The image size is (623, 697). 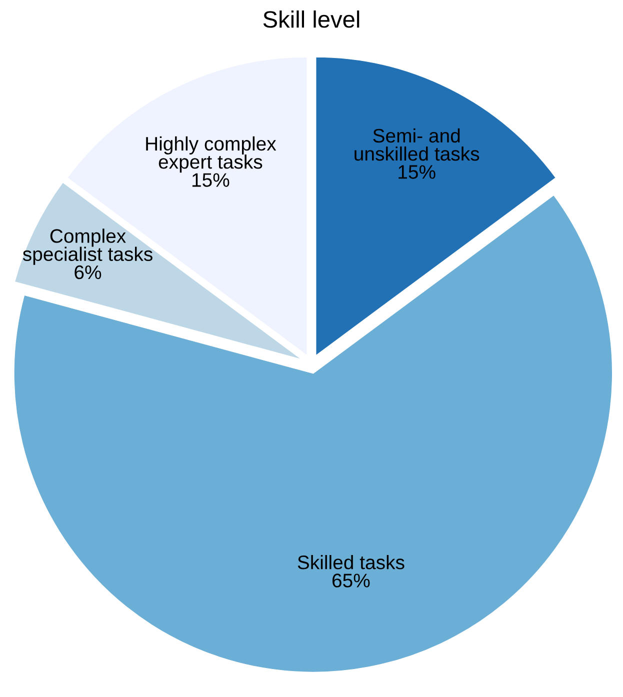 I want to click on chart-title: Skill level, so click(x=311, y=19).